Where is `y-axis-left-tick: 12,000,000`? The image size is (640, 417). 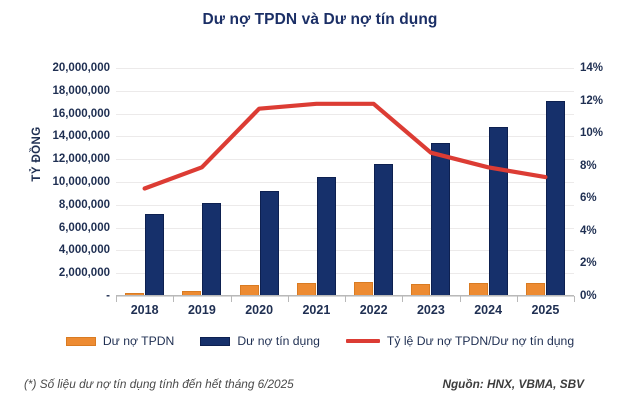
y-axis-left-tick: 12,000,000 is located at coordinates (81, 159).